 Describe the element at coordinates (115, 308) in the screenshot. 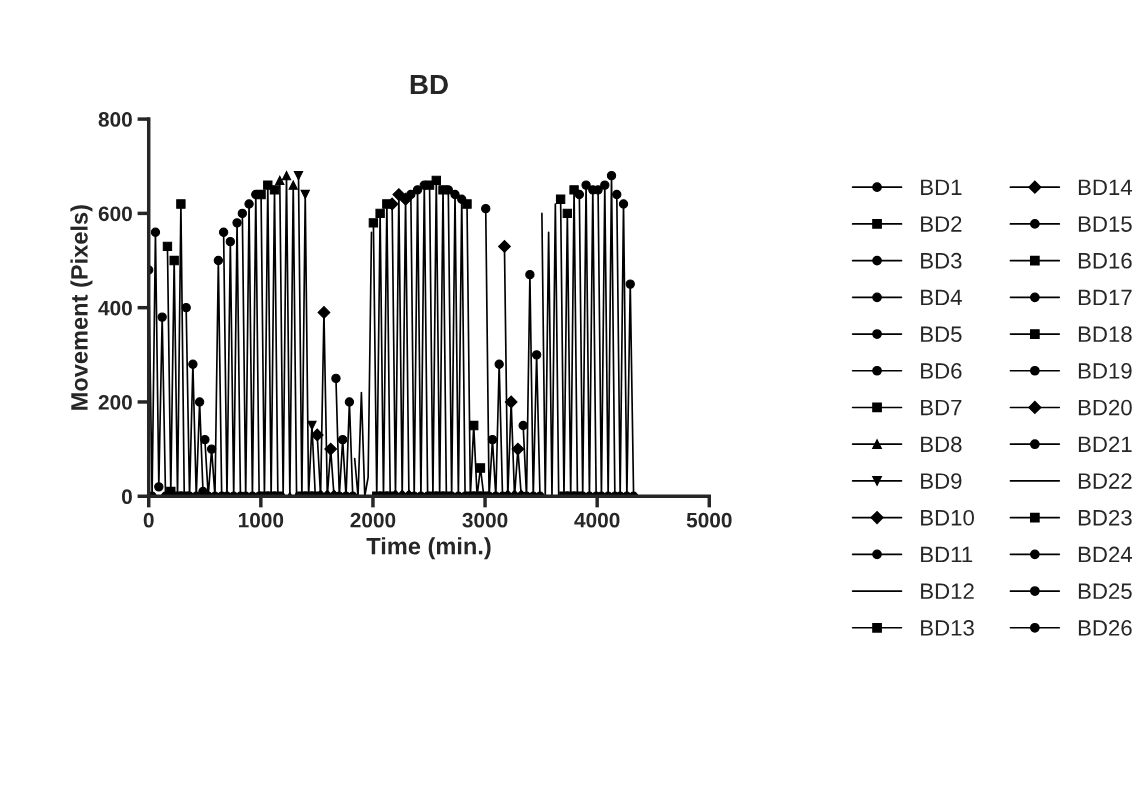

I see `y-tick-label: 400` at that location.